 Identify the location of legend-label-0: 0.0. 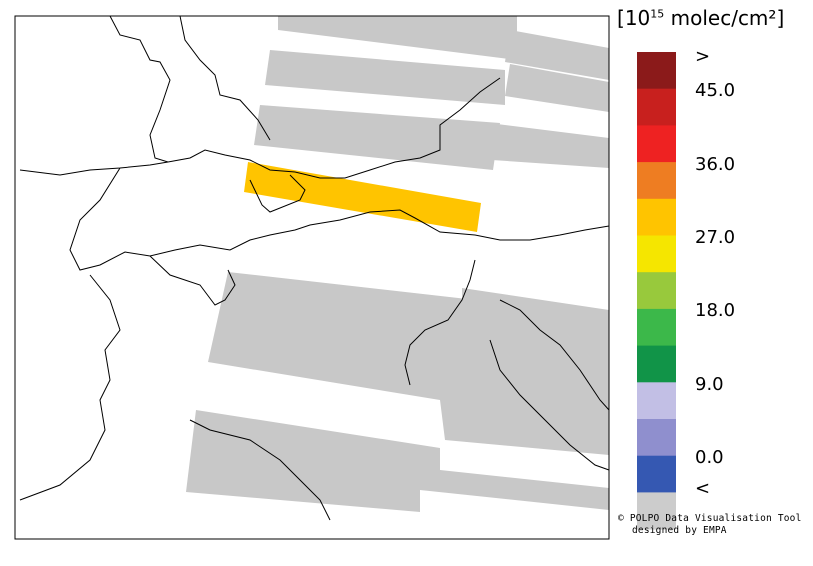
(709, 457).